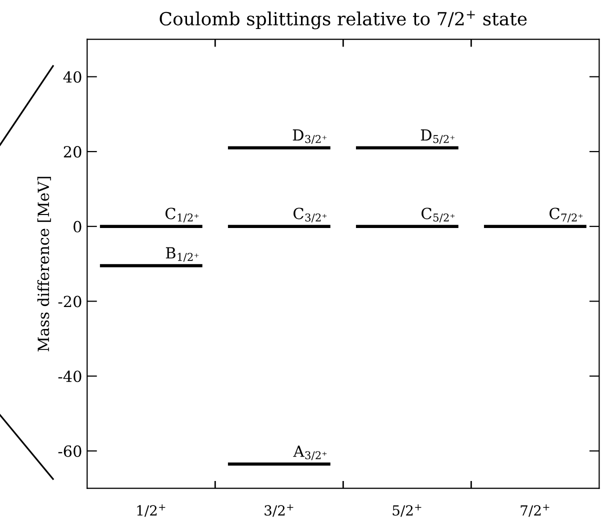 Image resolution: width=601 pixels, height=524 pixels. What do you see at coordinates (78, 226) in the screenshot?
I see `y-tick-label: 0` at bounding box center [78, 226].